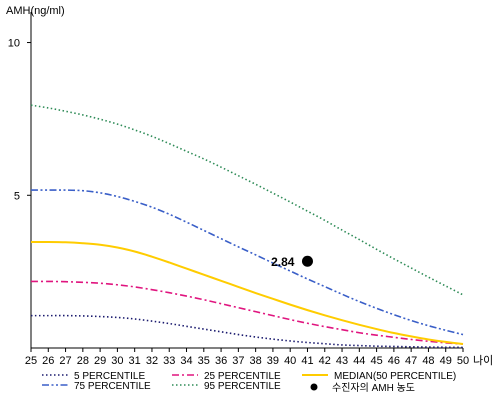 The height and width of the screenshot is (400, 500). I want to click on x-tick-label: 48, so click(428, 361).